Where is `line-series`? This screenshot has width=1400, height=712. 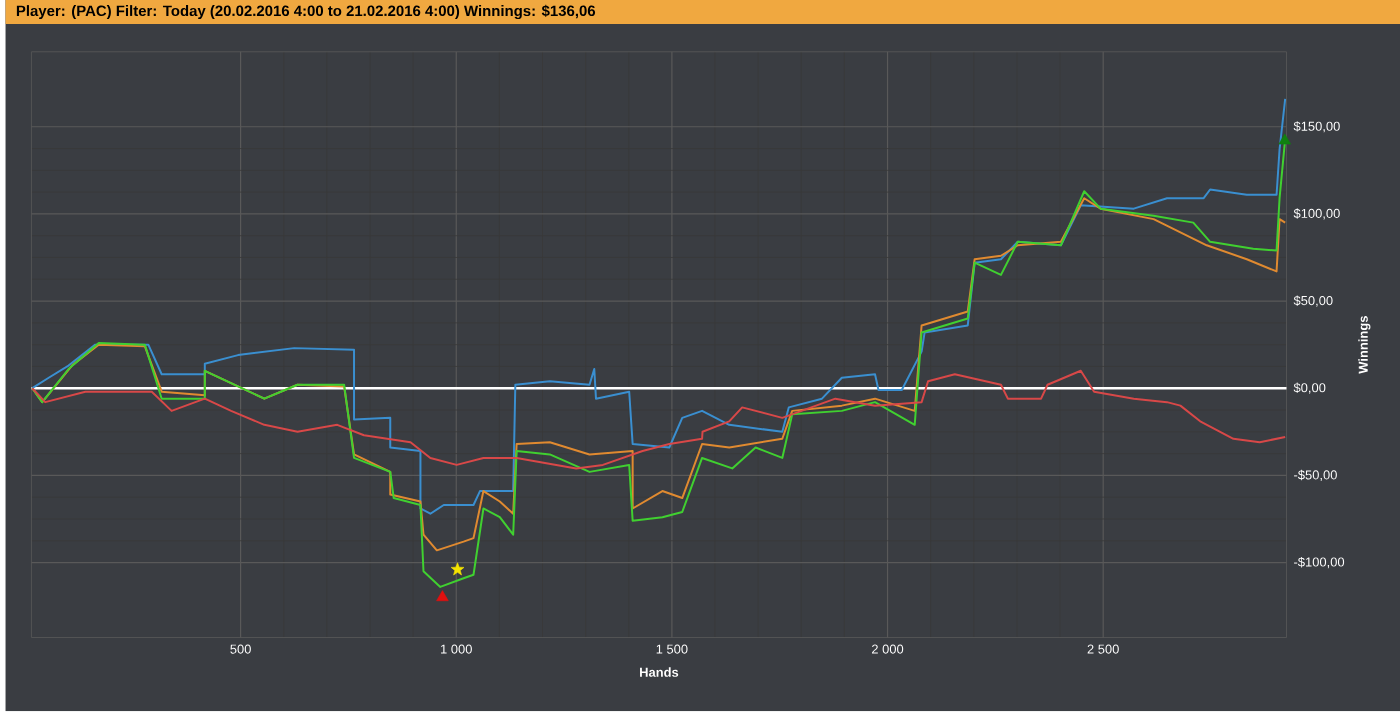
line-series is located at coordinates (659, 420).